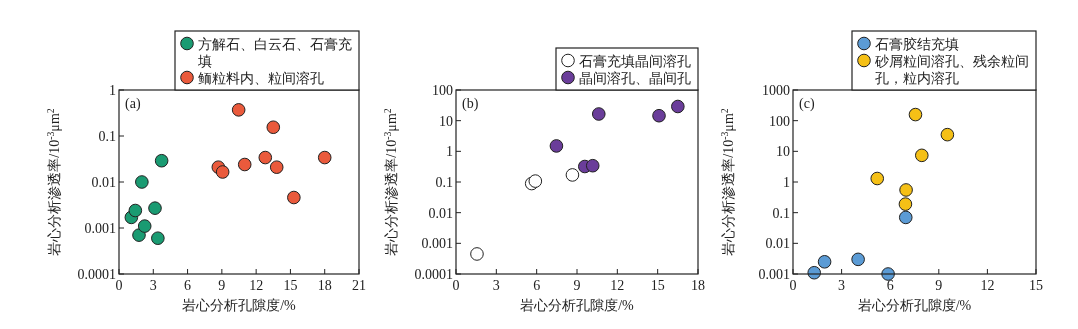 The width and height of the screenshot is (1078, 329). What do you see at coordinates (917, 44) in the screenshot?
I see `legend-label: 石膏胶结充填` at bounding box center [917, 44].